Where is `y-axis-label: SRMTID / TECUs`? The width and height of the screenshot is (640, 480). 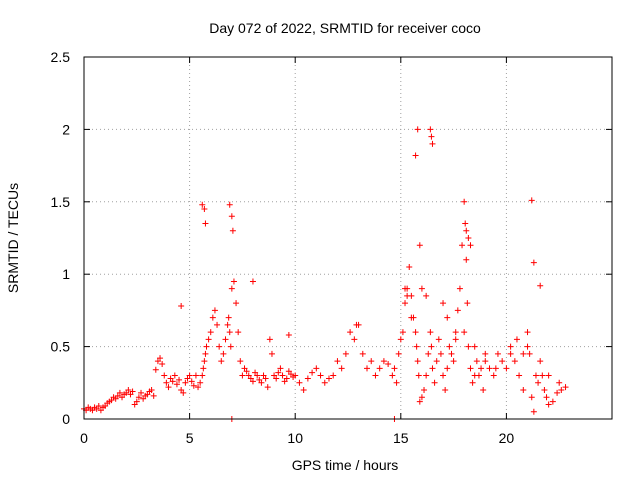 y-axis-label: SRMTID / TECUs is located at coordinates (13, 238).